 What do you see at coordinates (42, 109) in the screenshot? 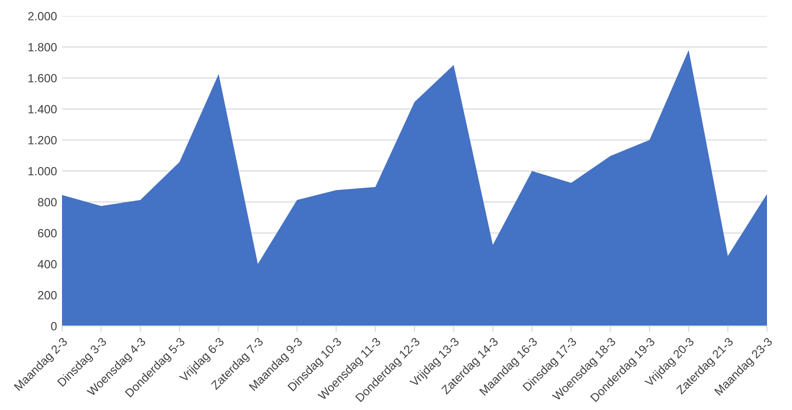
I see `y-tick-label: 1.400` at bounding box center [42, 109].